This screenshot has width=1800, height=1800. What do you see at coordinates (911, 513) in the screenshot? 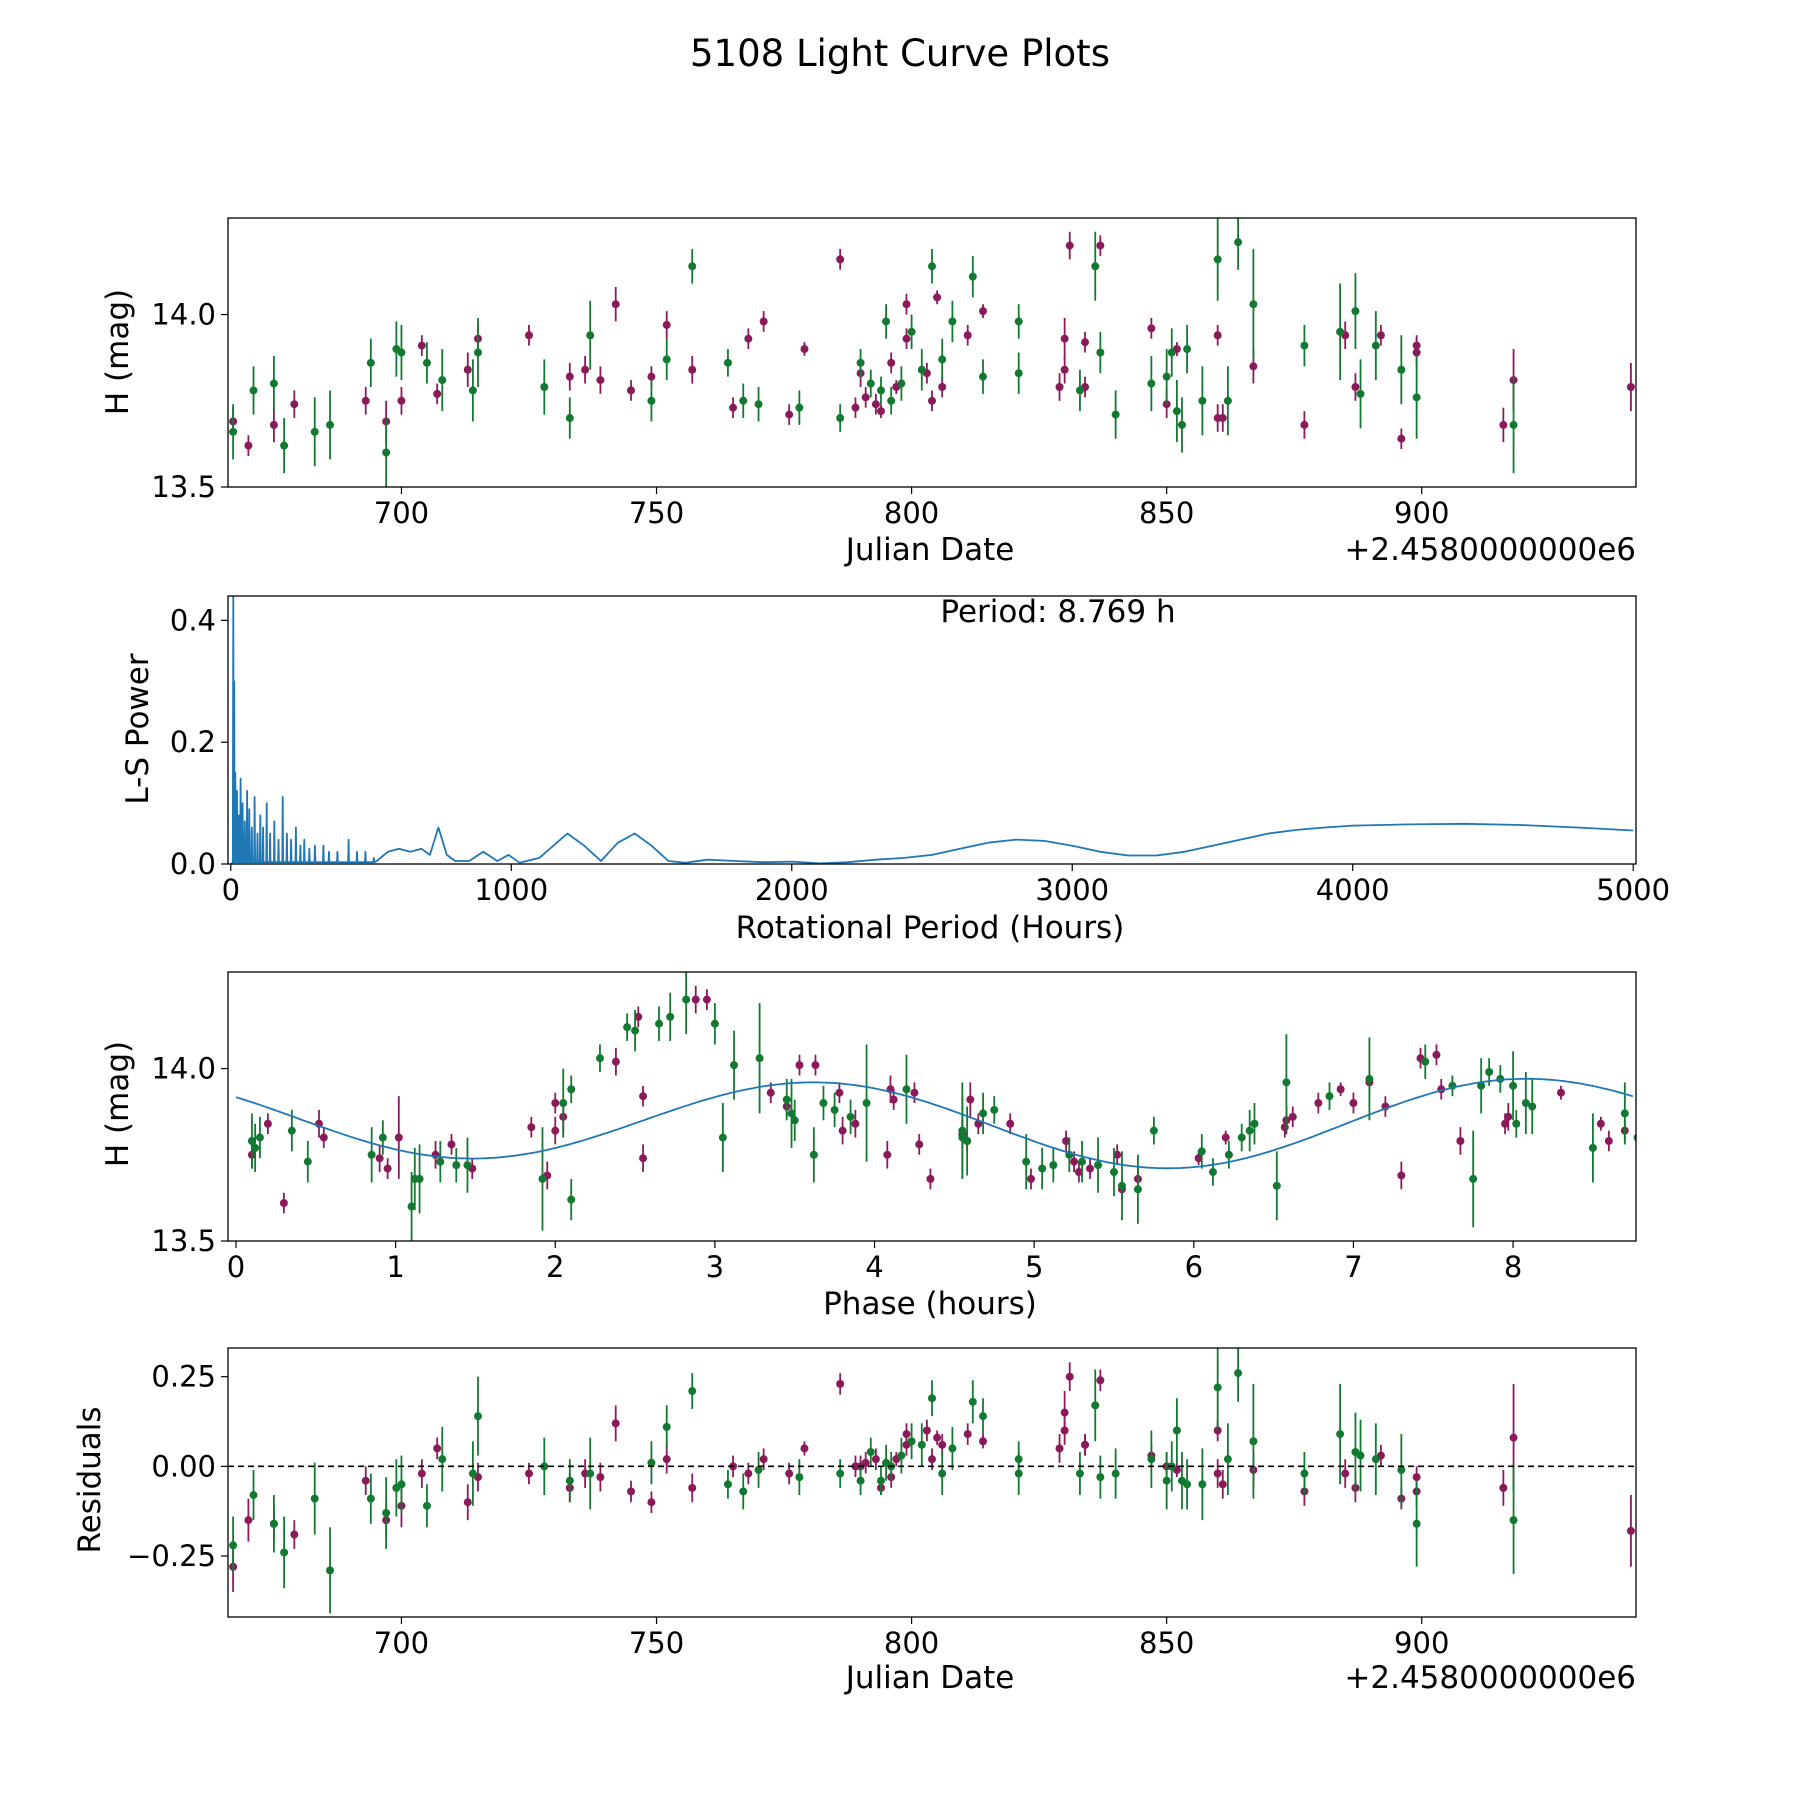
I see `x-tick-label: 800` at bounding box center [911, 513].